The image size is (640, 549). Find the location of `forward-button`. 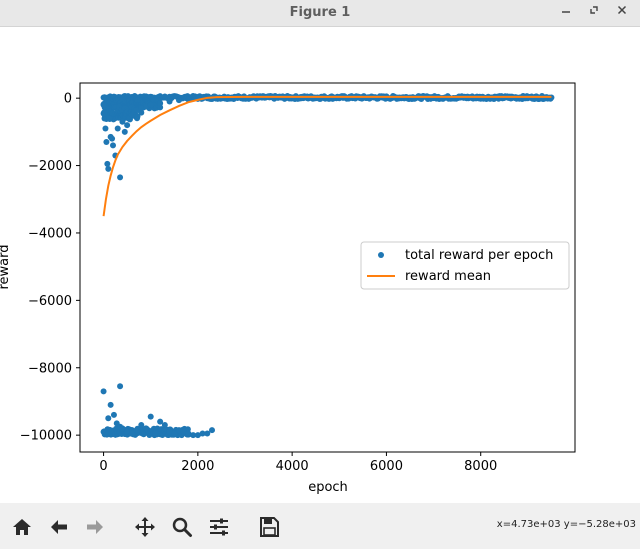

forward-button is located at coordinates (95, 527).